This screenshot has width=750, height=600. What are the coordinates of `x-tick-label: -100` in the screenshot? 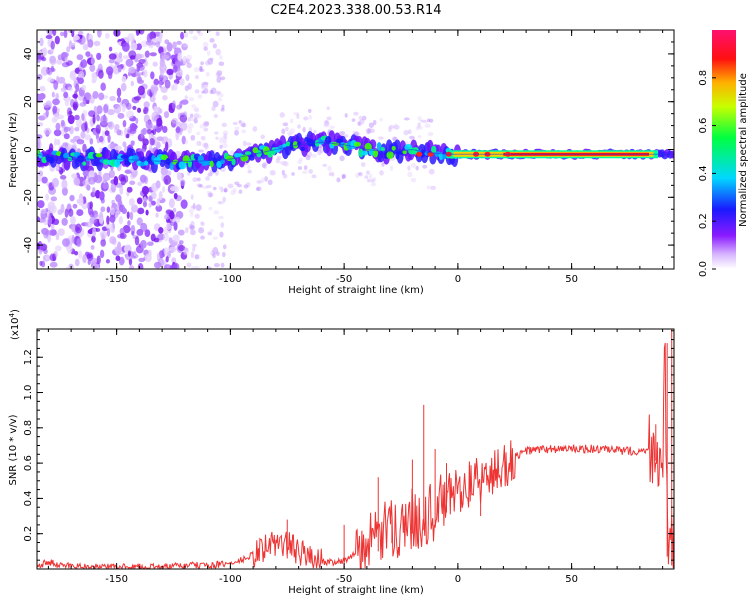 It's located at (230, 279).